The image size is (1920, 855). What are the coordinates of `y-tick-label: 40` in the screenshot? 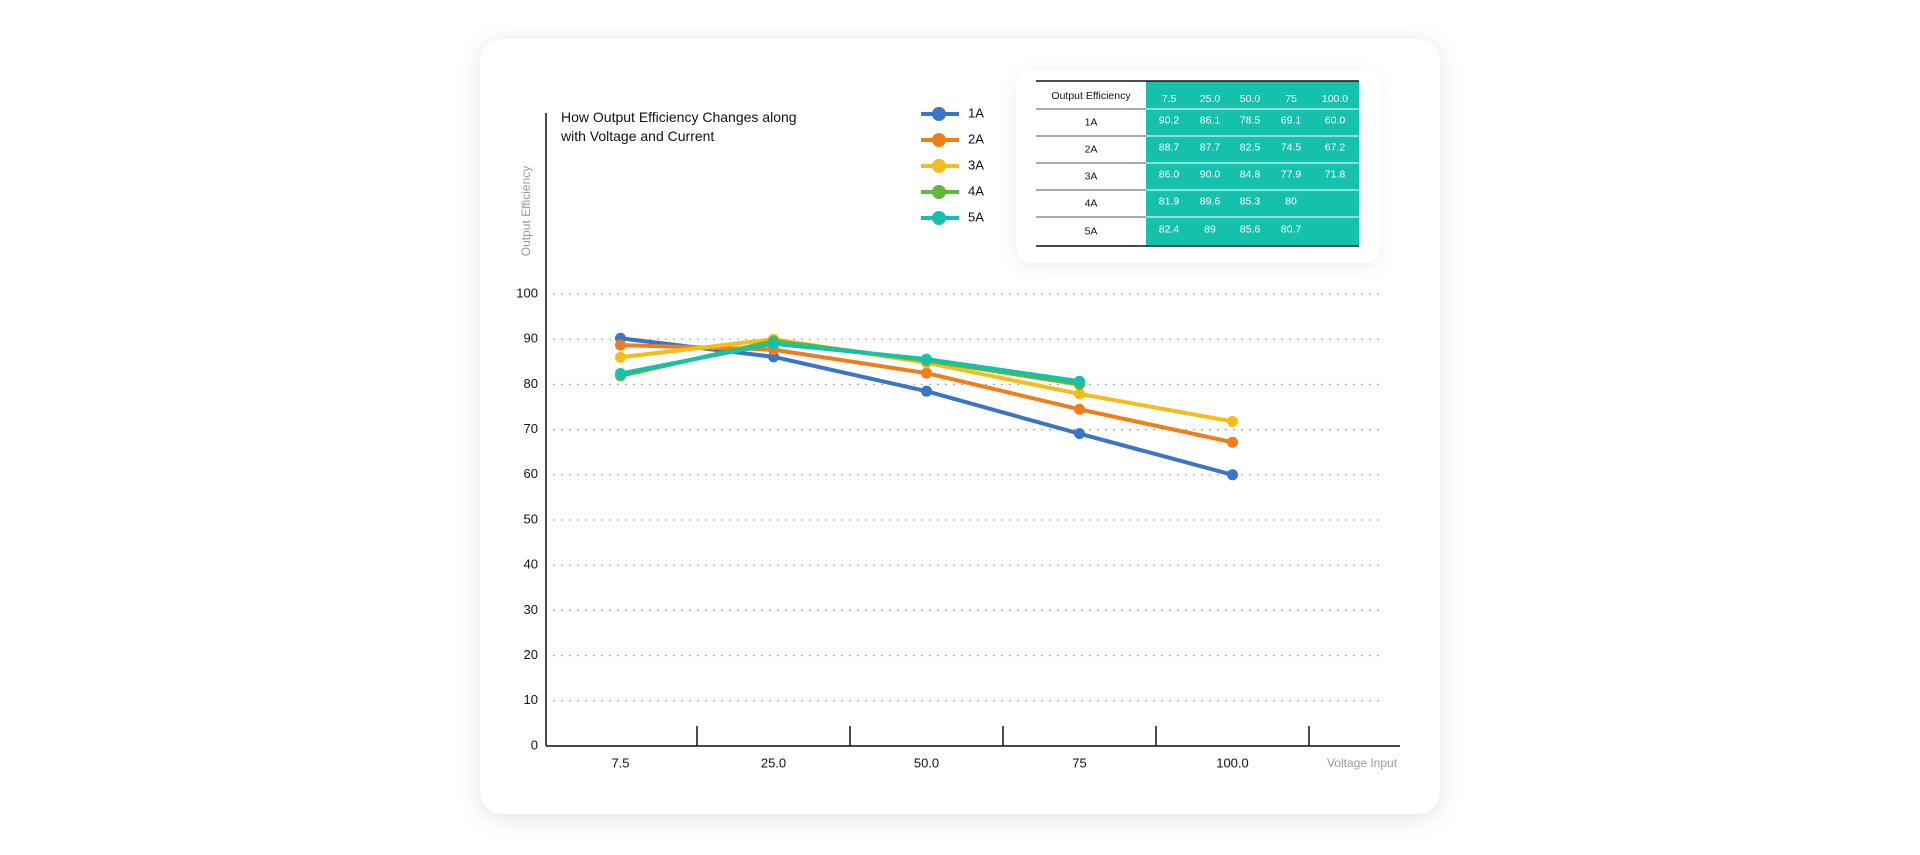 It's located at (531, 564).